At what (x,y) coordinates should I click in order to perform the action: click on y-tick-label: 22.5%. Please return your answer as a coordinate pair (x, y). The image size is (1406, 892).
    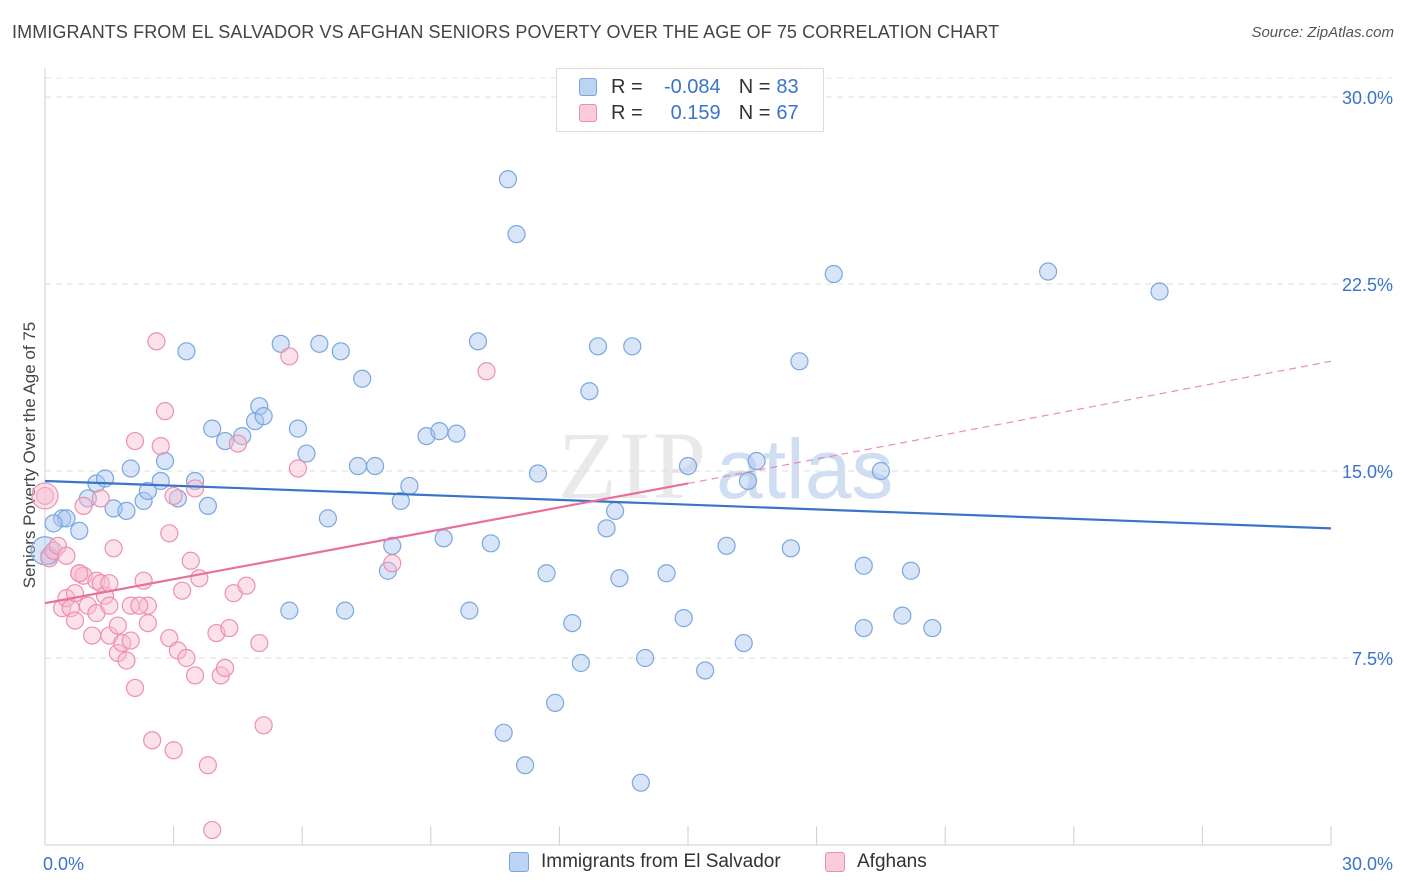
    Looking at the image, I should click on (1367, 285).